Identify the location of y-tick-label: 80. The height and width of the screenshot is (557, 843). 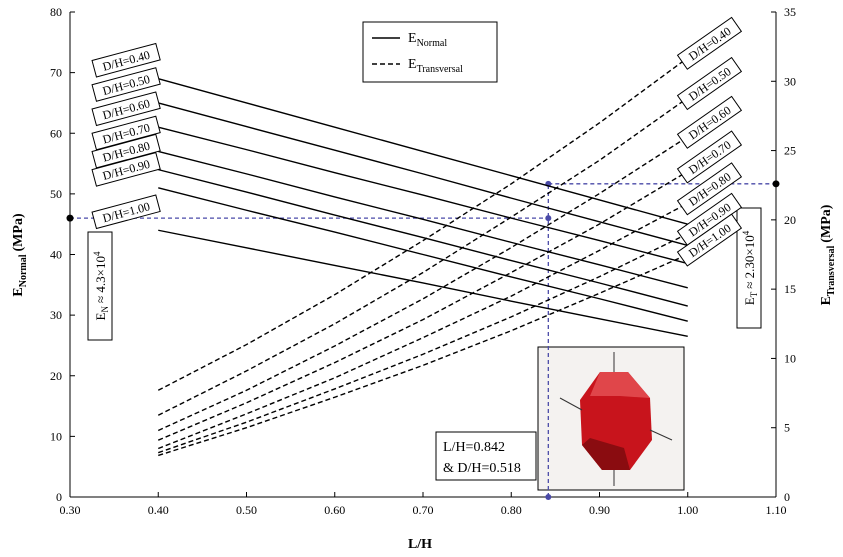
(56, 12).